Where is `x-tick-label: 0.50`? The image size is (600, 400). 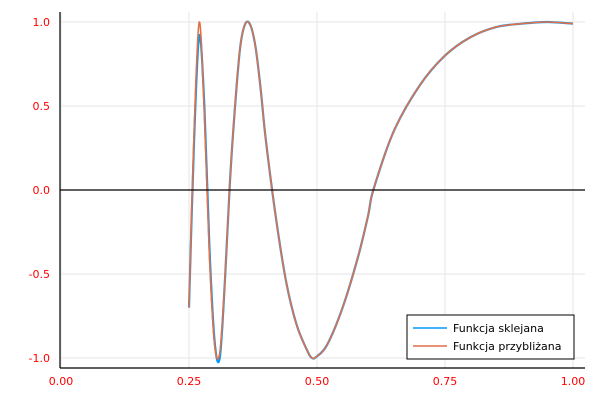 x-tick-label: 0.50 is located at coordinates (317, 381).